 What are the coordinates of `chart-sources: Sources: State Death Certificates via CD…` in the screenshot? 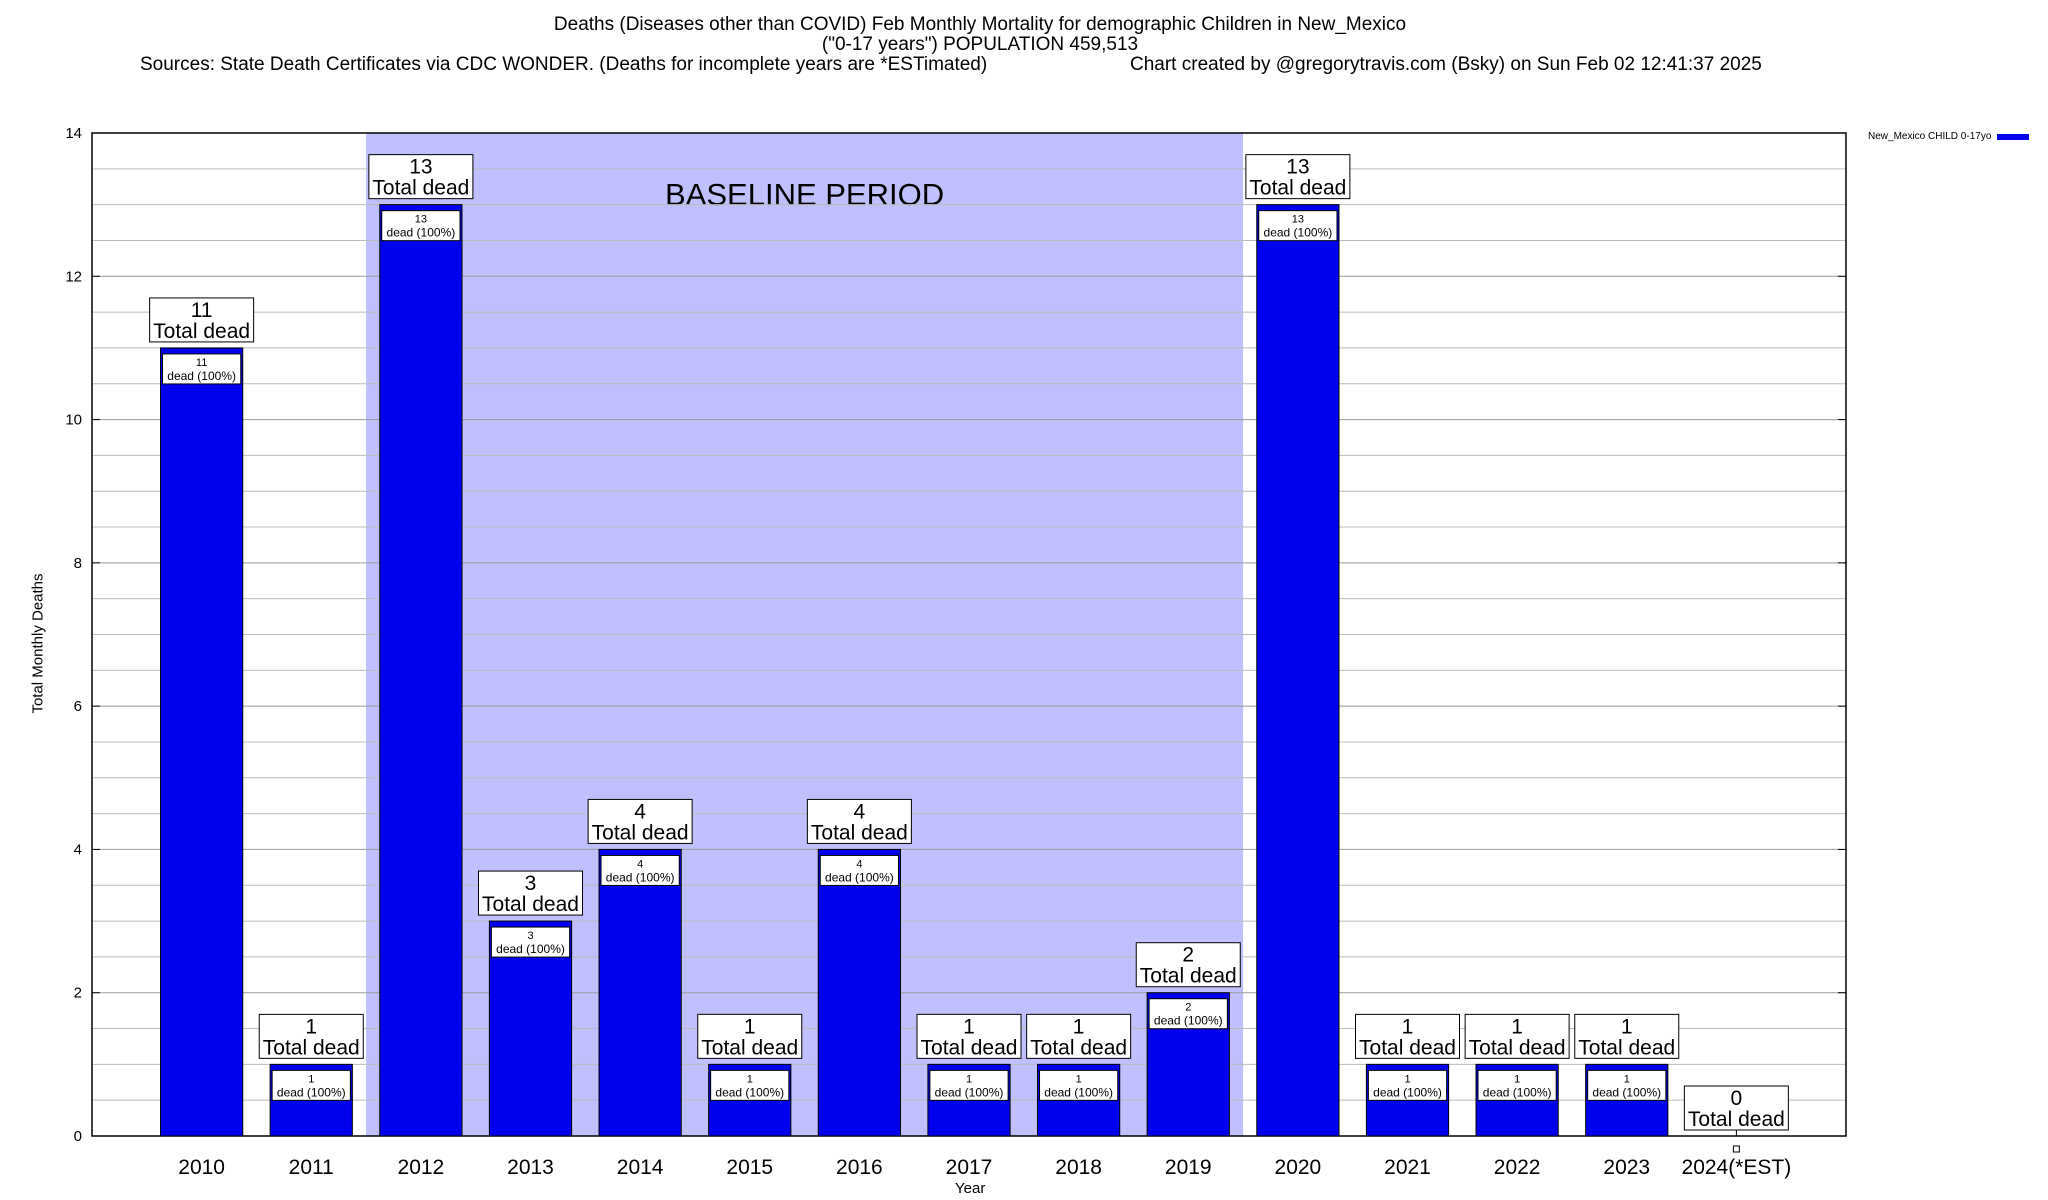 It's located at (564, 64).